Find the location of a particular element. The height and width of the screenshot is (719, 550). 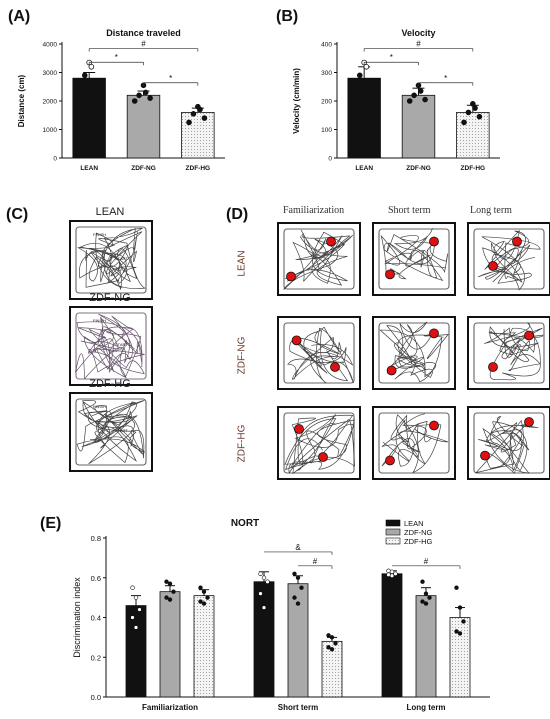

y-tick-label: 3000 is located at coordinates (50, 73).